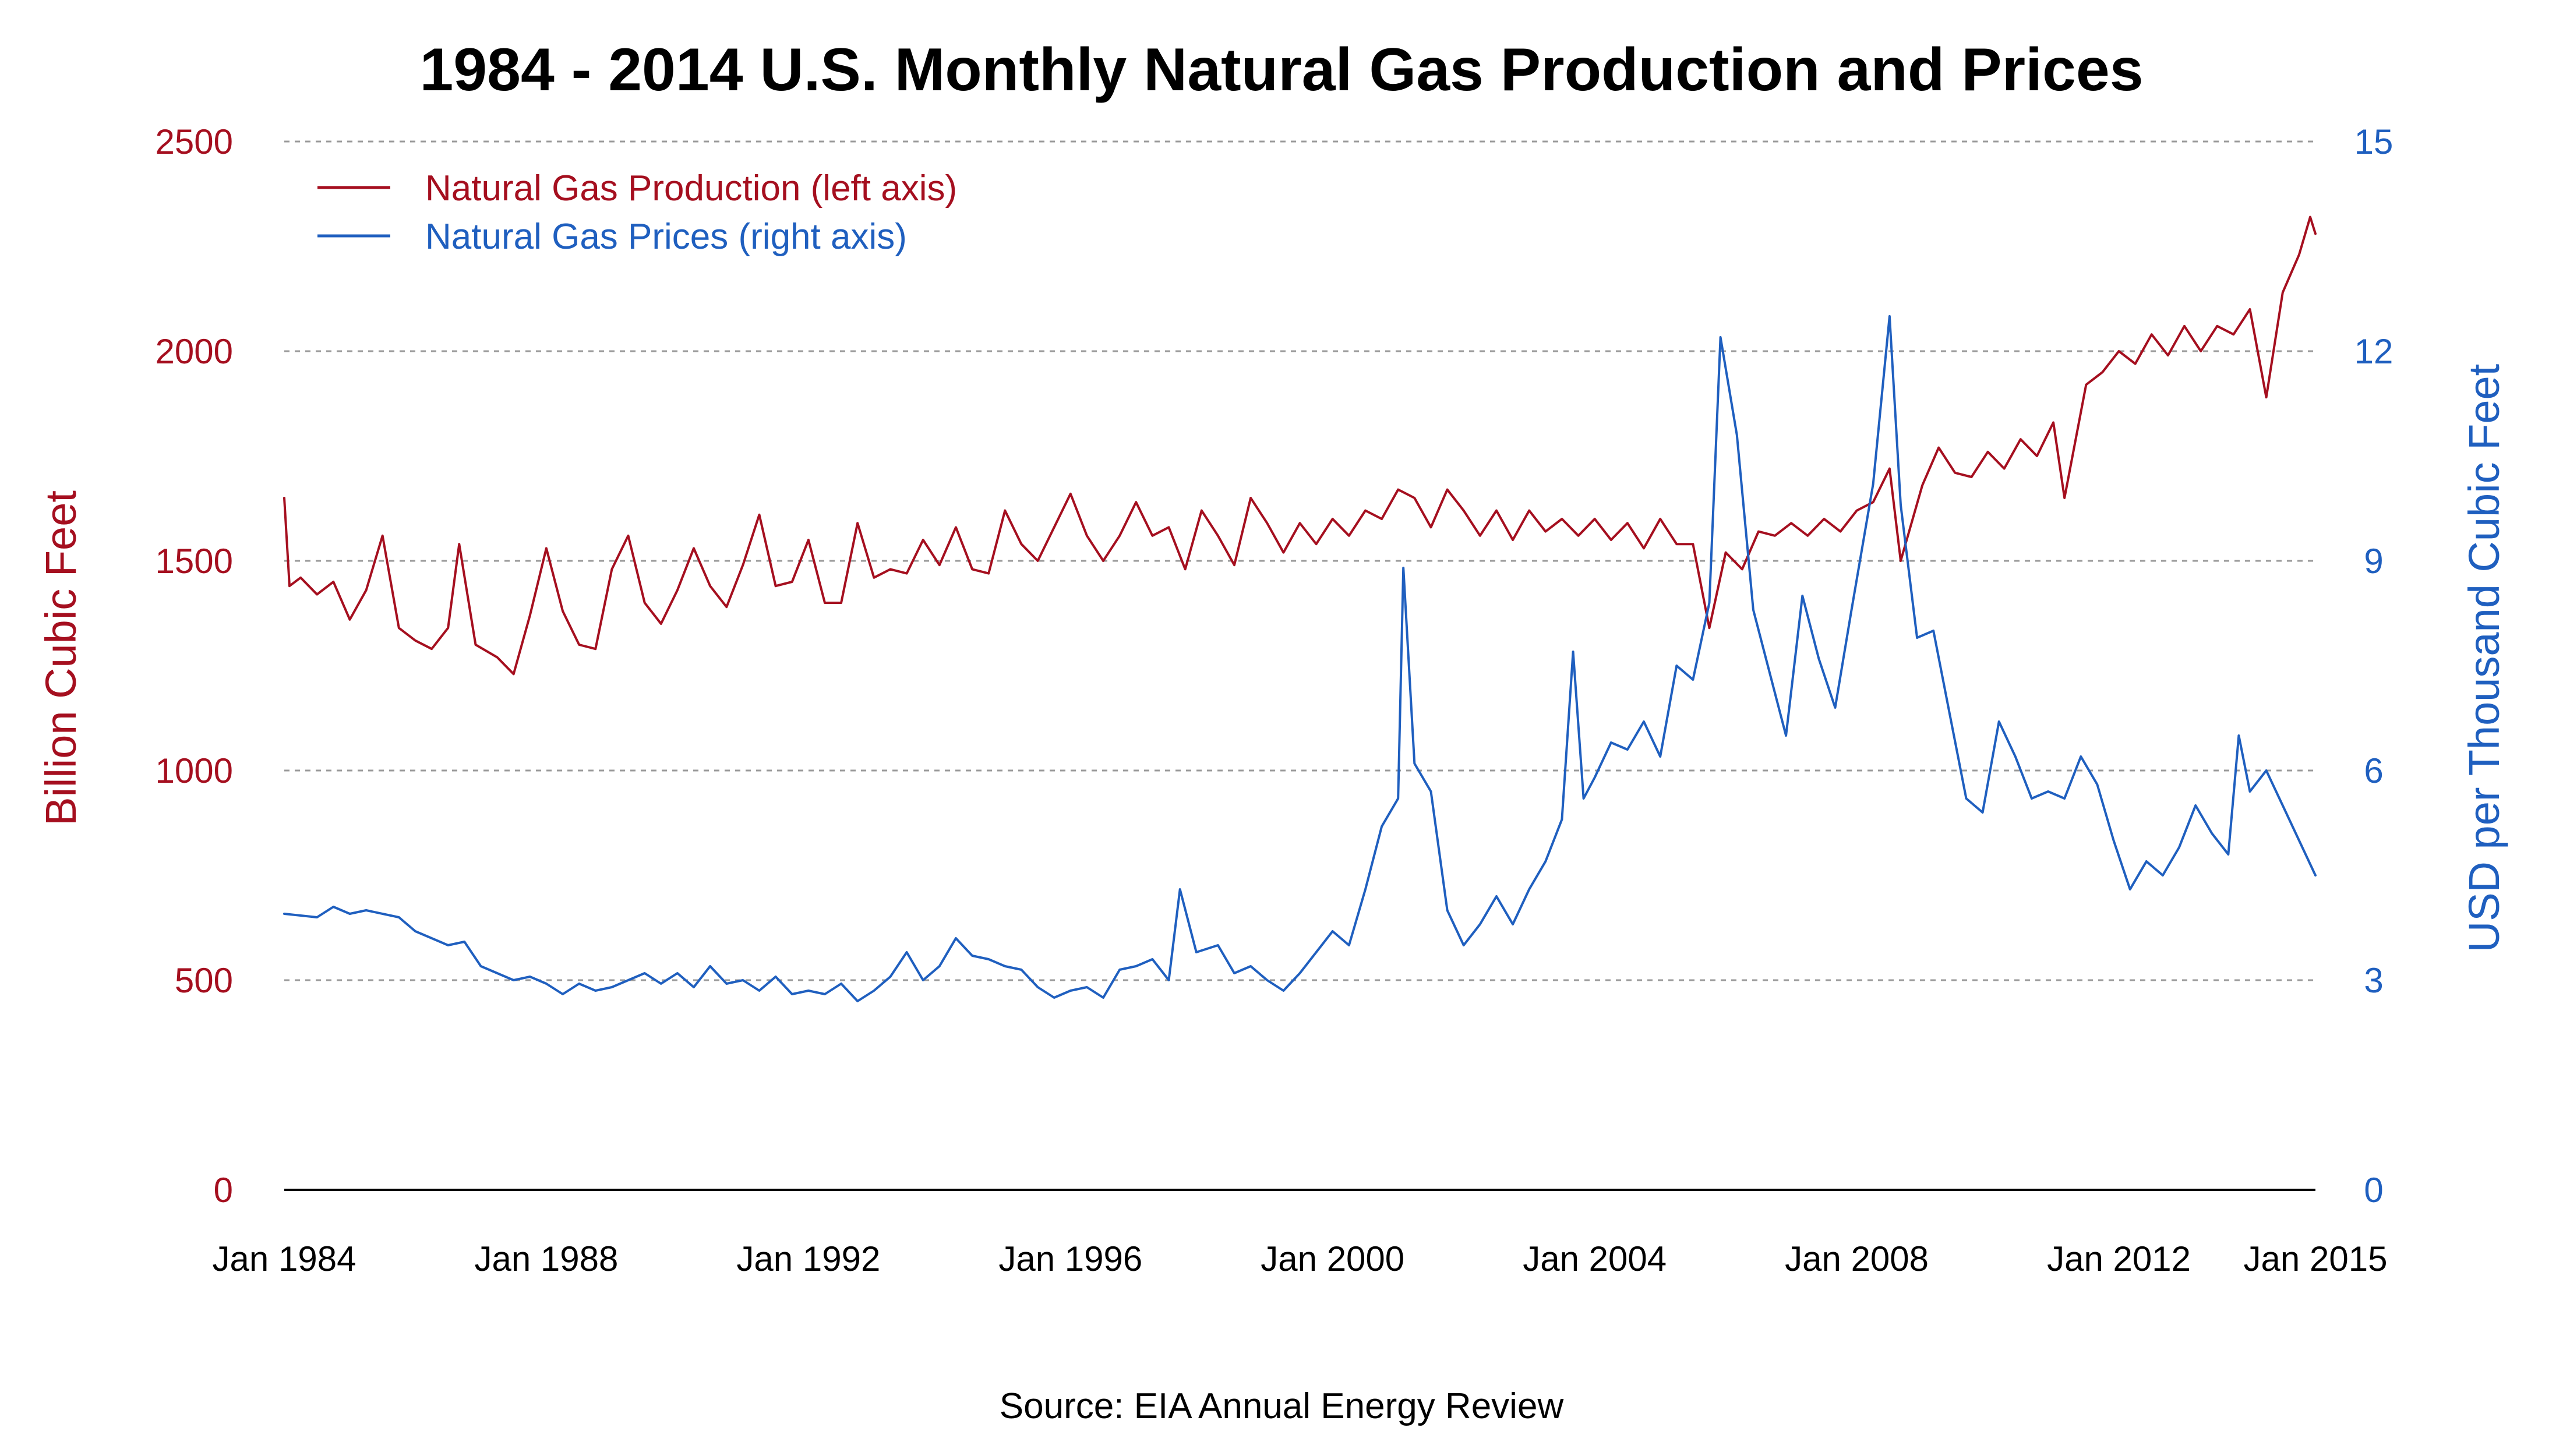 This screenshot has height=1456, width=2563. Describe the element at coordinates (194, 770) in the screenshot. I see `left-tick-label-2: 1000` at that location.